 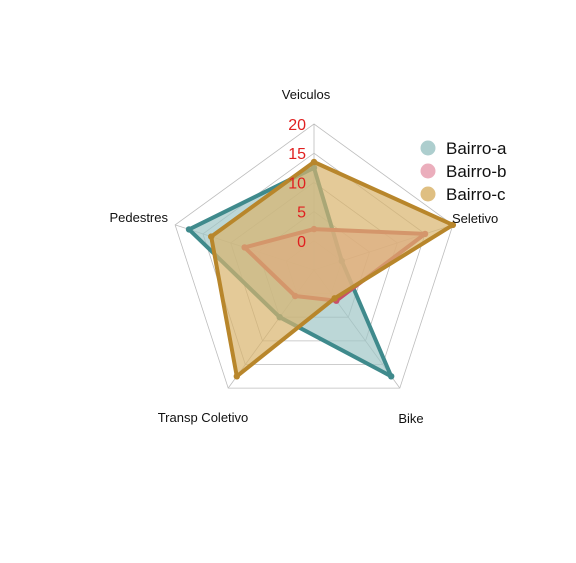 What do you see at coordinates (476, 194) in the screenshot?
I see `legend-label: Bairro-c` at bounding box center [476, 194].